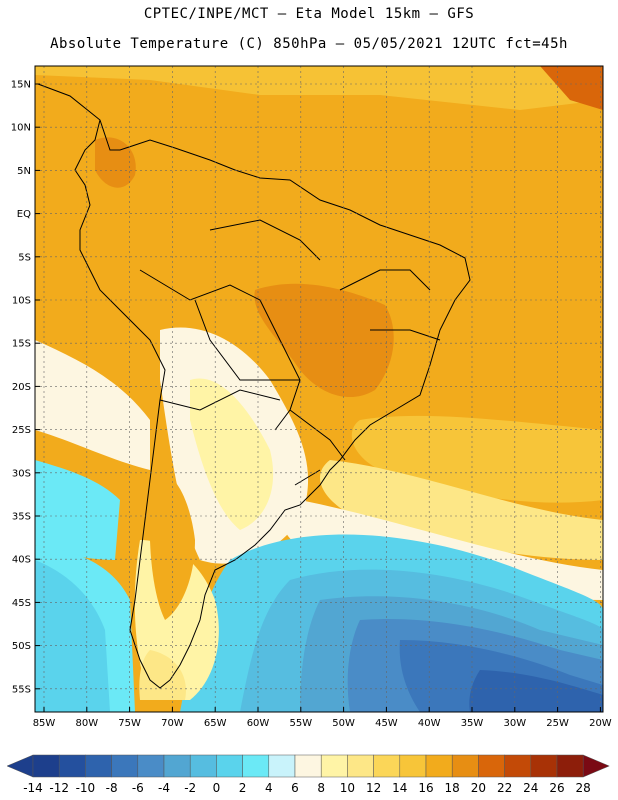 Image resolution: width=618 pixels, height=800 pixels. I want to click on colorbar-label: 10, so click(347, 788).